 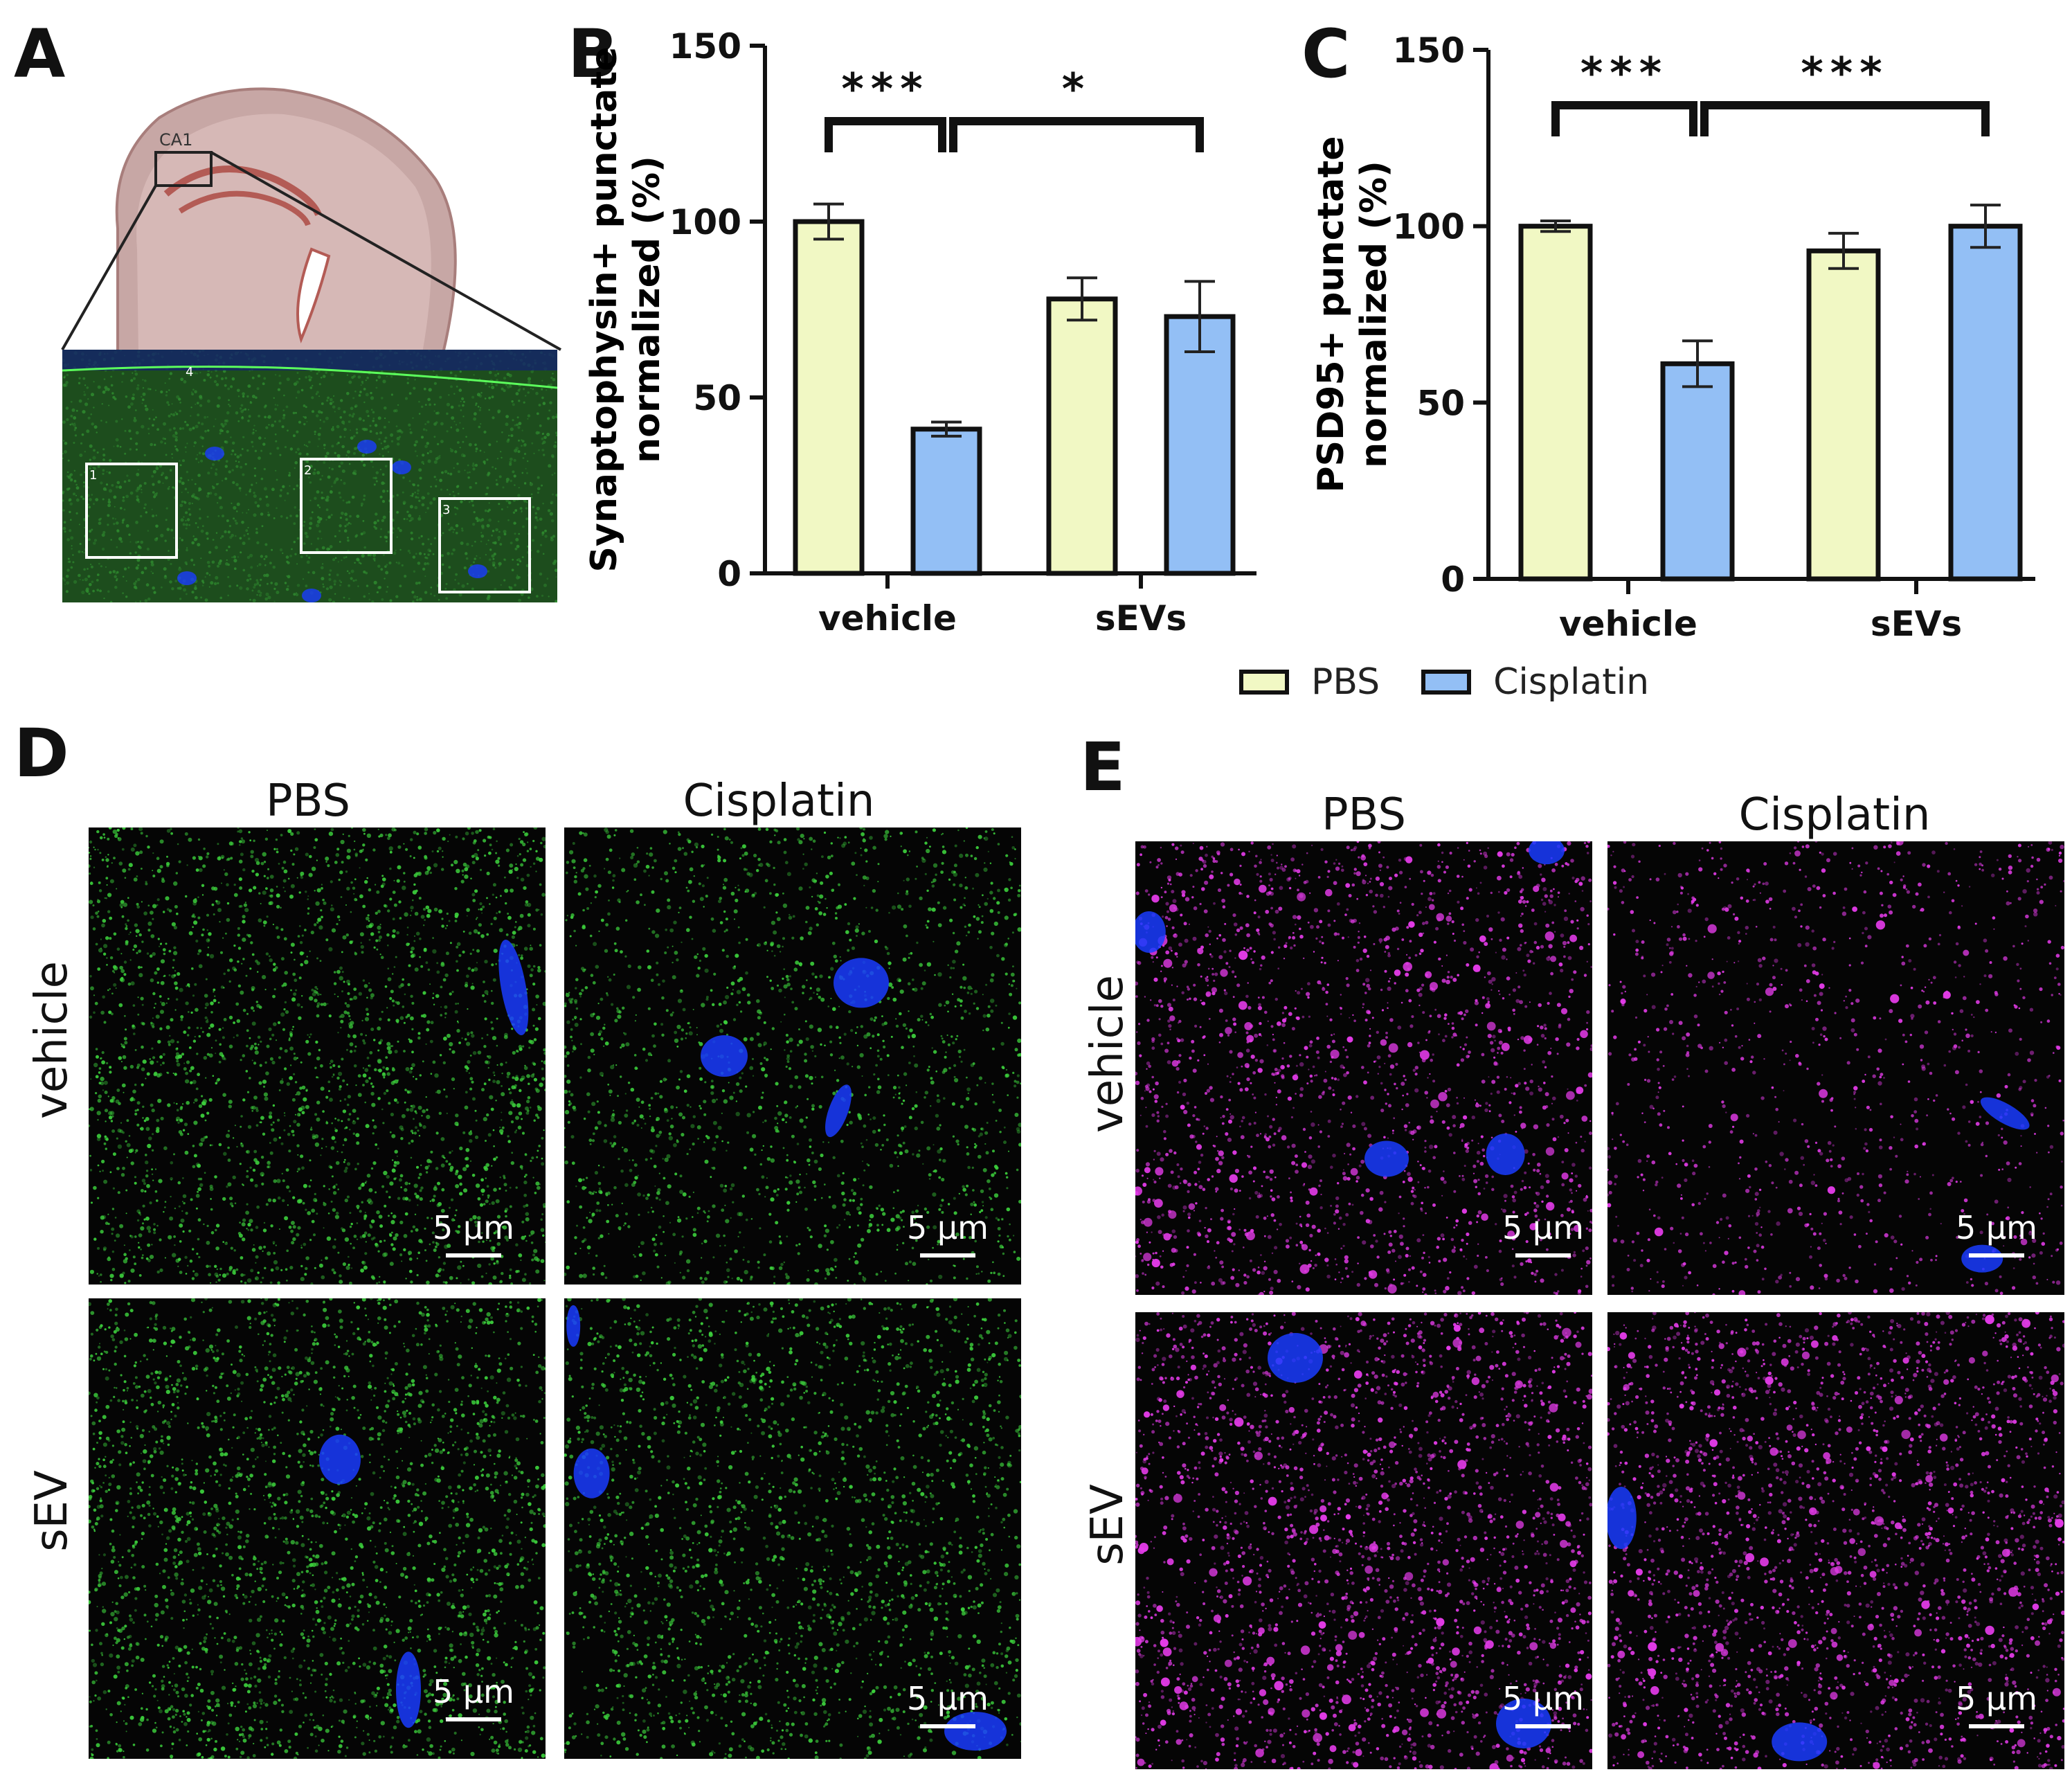 What do you see at coordinates (829, 397) in the screenshot?
I see `bar-pbs-vehicle` at bounding box center [829, 397].